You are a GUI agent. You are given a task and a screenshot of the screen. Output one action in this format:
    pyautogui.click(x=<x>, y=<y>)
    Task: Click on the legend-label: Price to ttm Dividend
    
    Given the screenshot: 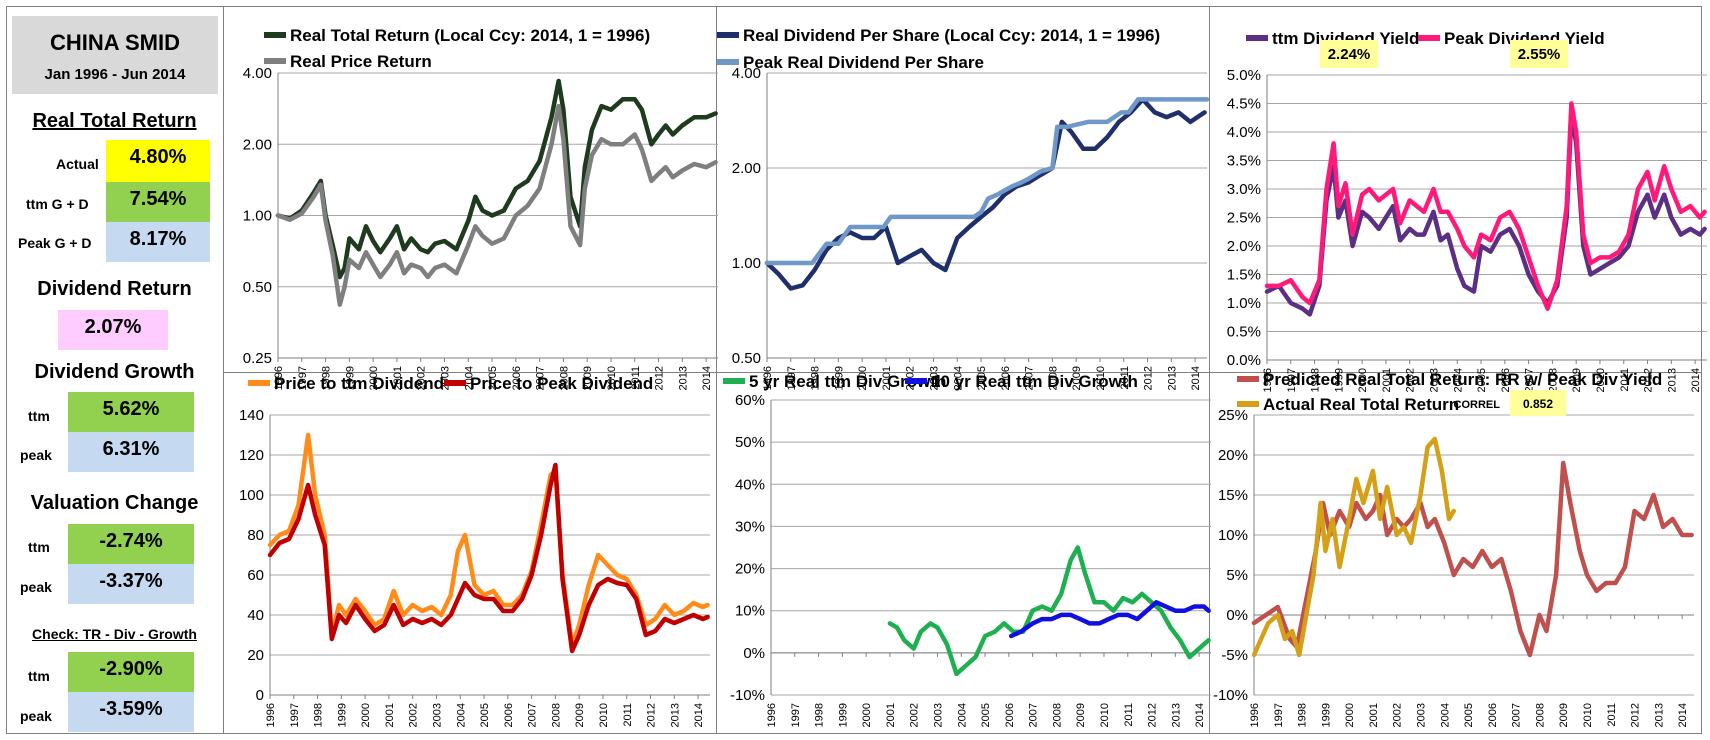 What is the action you would take?
    pyautogui.click(x=359, y=383)
    